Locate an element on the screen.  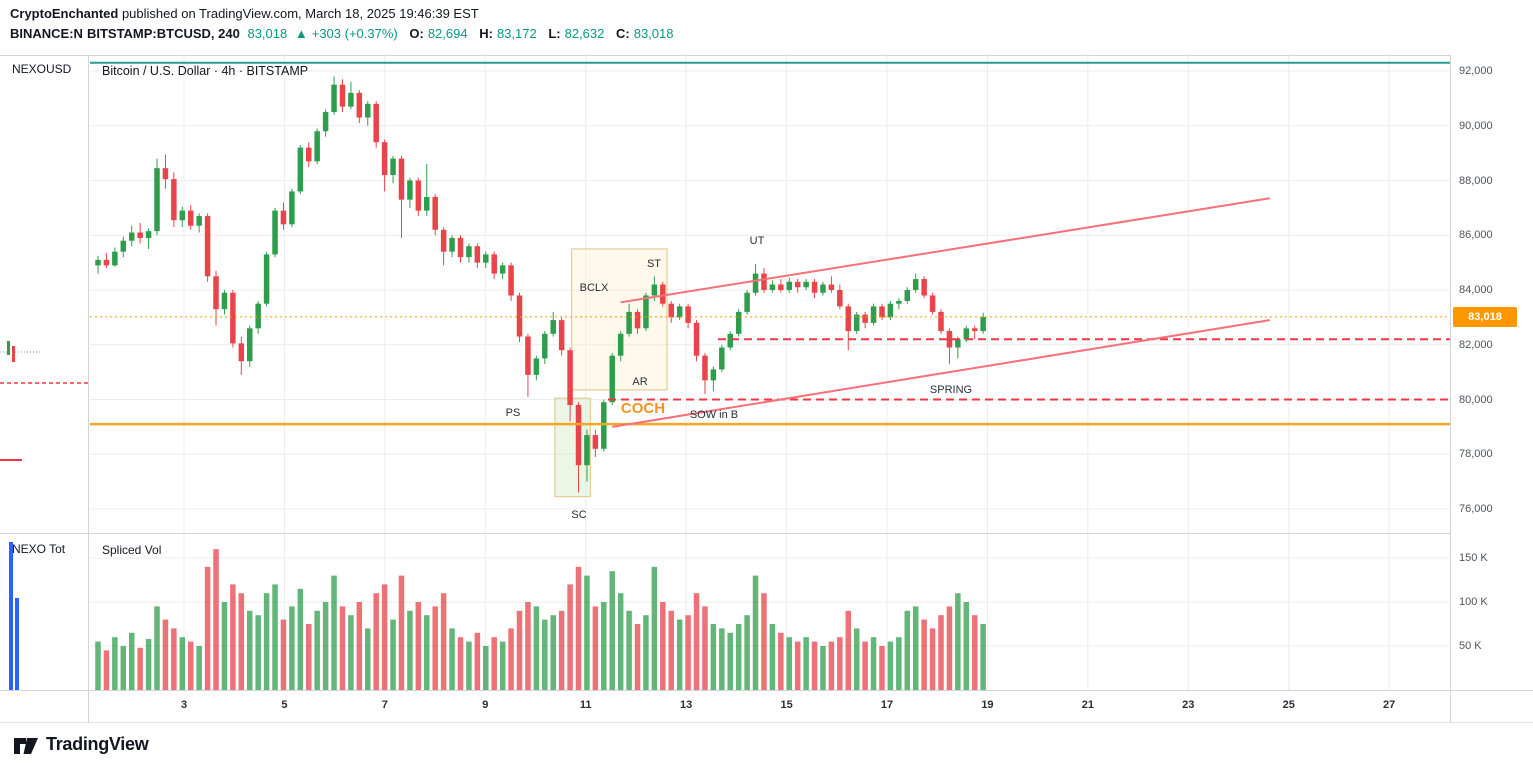
volume-tick-label: 50 K is located at coordinates (1470, 646).